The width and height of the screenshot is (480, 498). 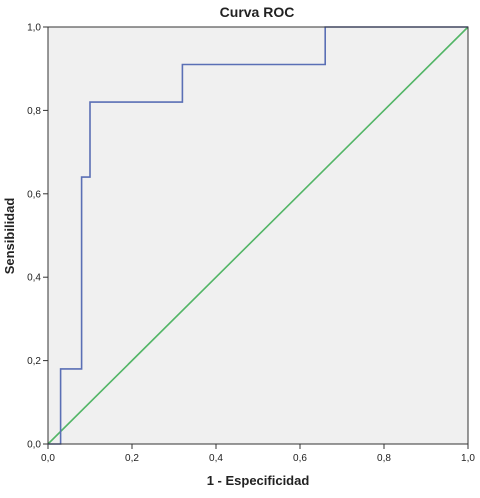 What do you see at coordinates (300, 458) in the screenshot?
I see `x-tick-label: 0,6` at bounding box center [300, 458].